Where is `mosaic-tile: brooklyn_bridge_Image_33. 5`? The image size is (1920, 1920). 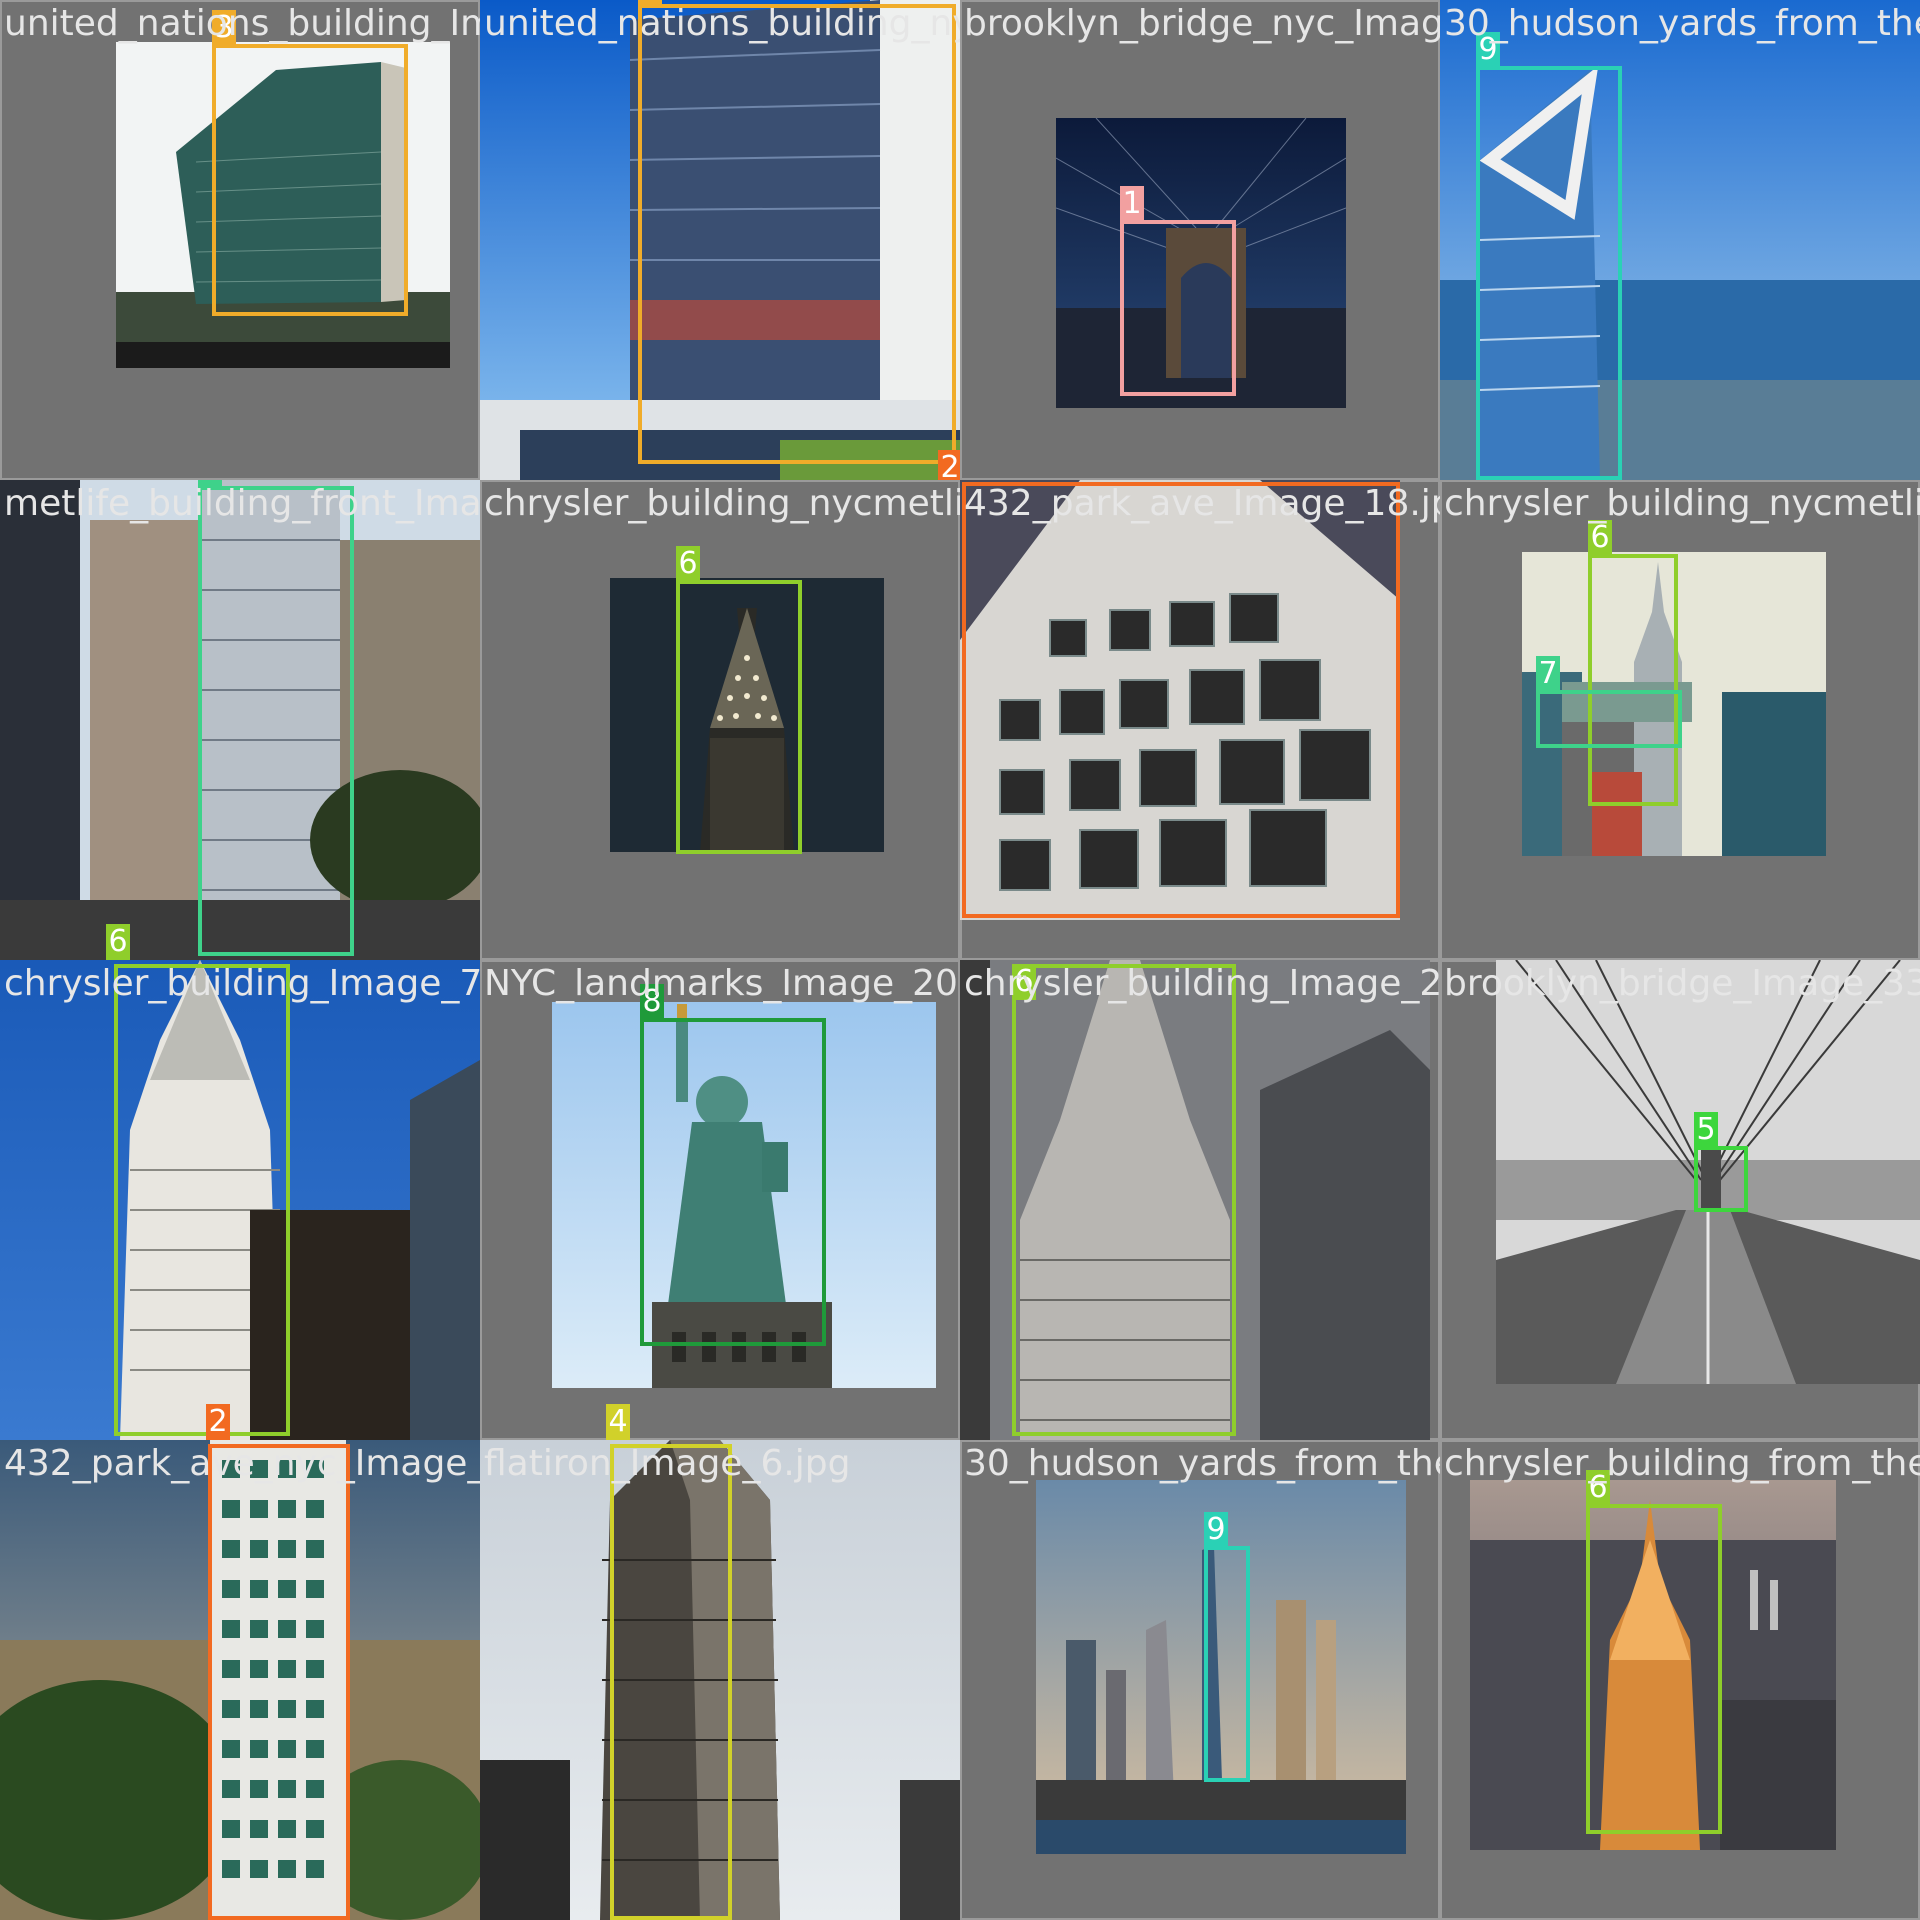 mosaic-tile: brooklyn_bridge_Image_33. 5 is located at coordinates (1680, 1200).